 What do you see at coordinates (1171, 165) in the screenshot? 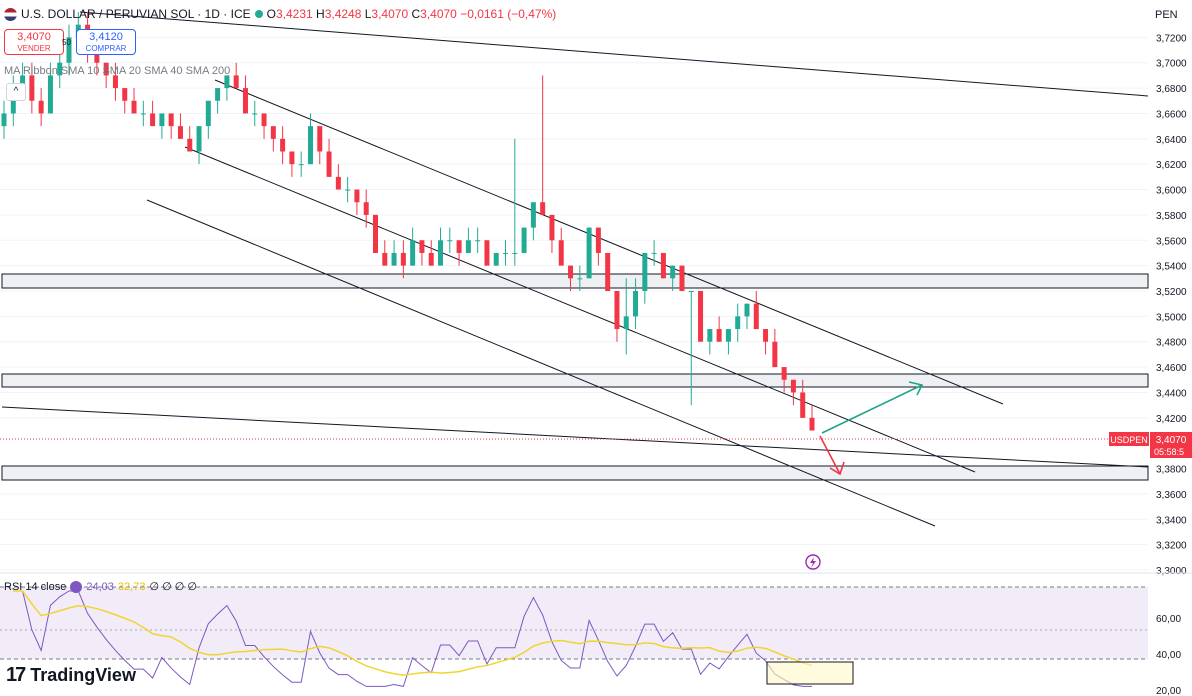
I see `price-tick-label: 3,6200` at bounding box center [1171, 165].